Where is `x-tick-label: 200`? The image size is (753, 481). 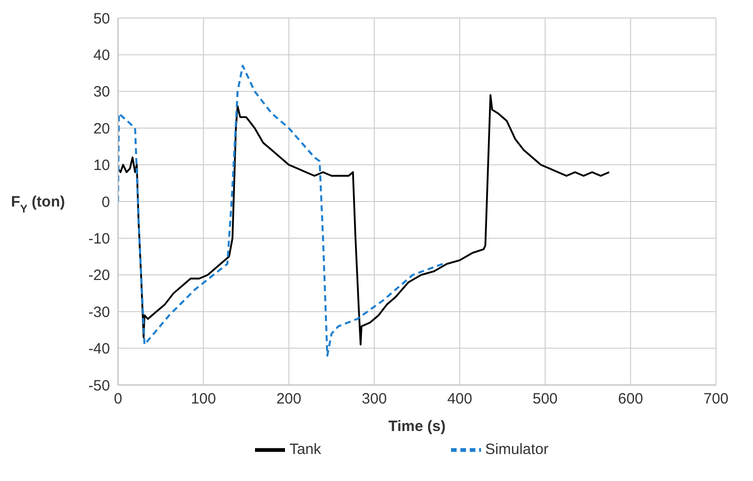
x-tick-label: 200 is located at coordinates (289, 399).